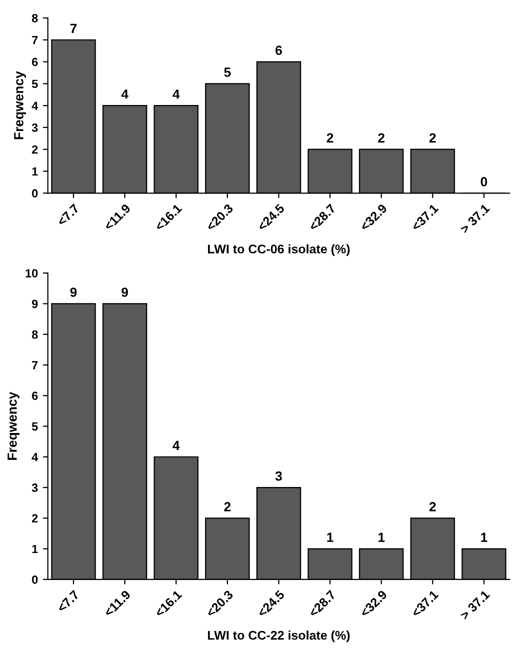 This screenshot has width=520, height=666. What do you see at coordinates (32, 273) in the screenshot?
I see `y-tick-label: 10` at bounding box center [32, 273].